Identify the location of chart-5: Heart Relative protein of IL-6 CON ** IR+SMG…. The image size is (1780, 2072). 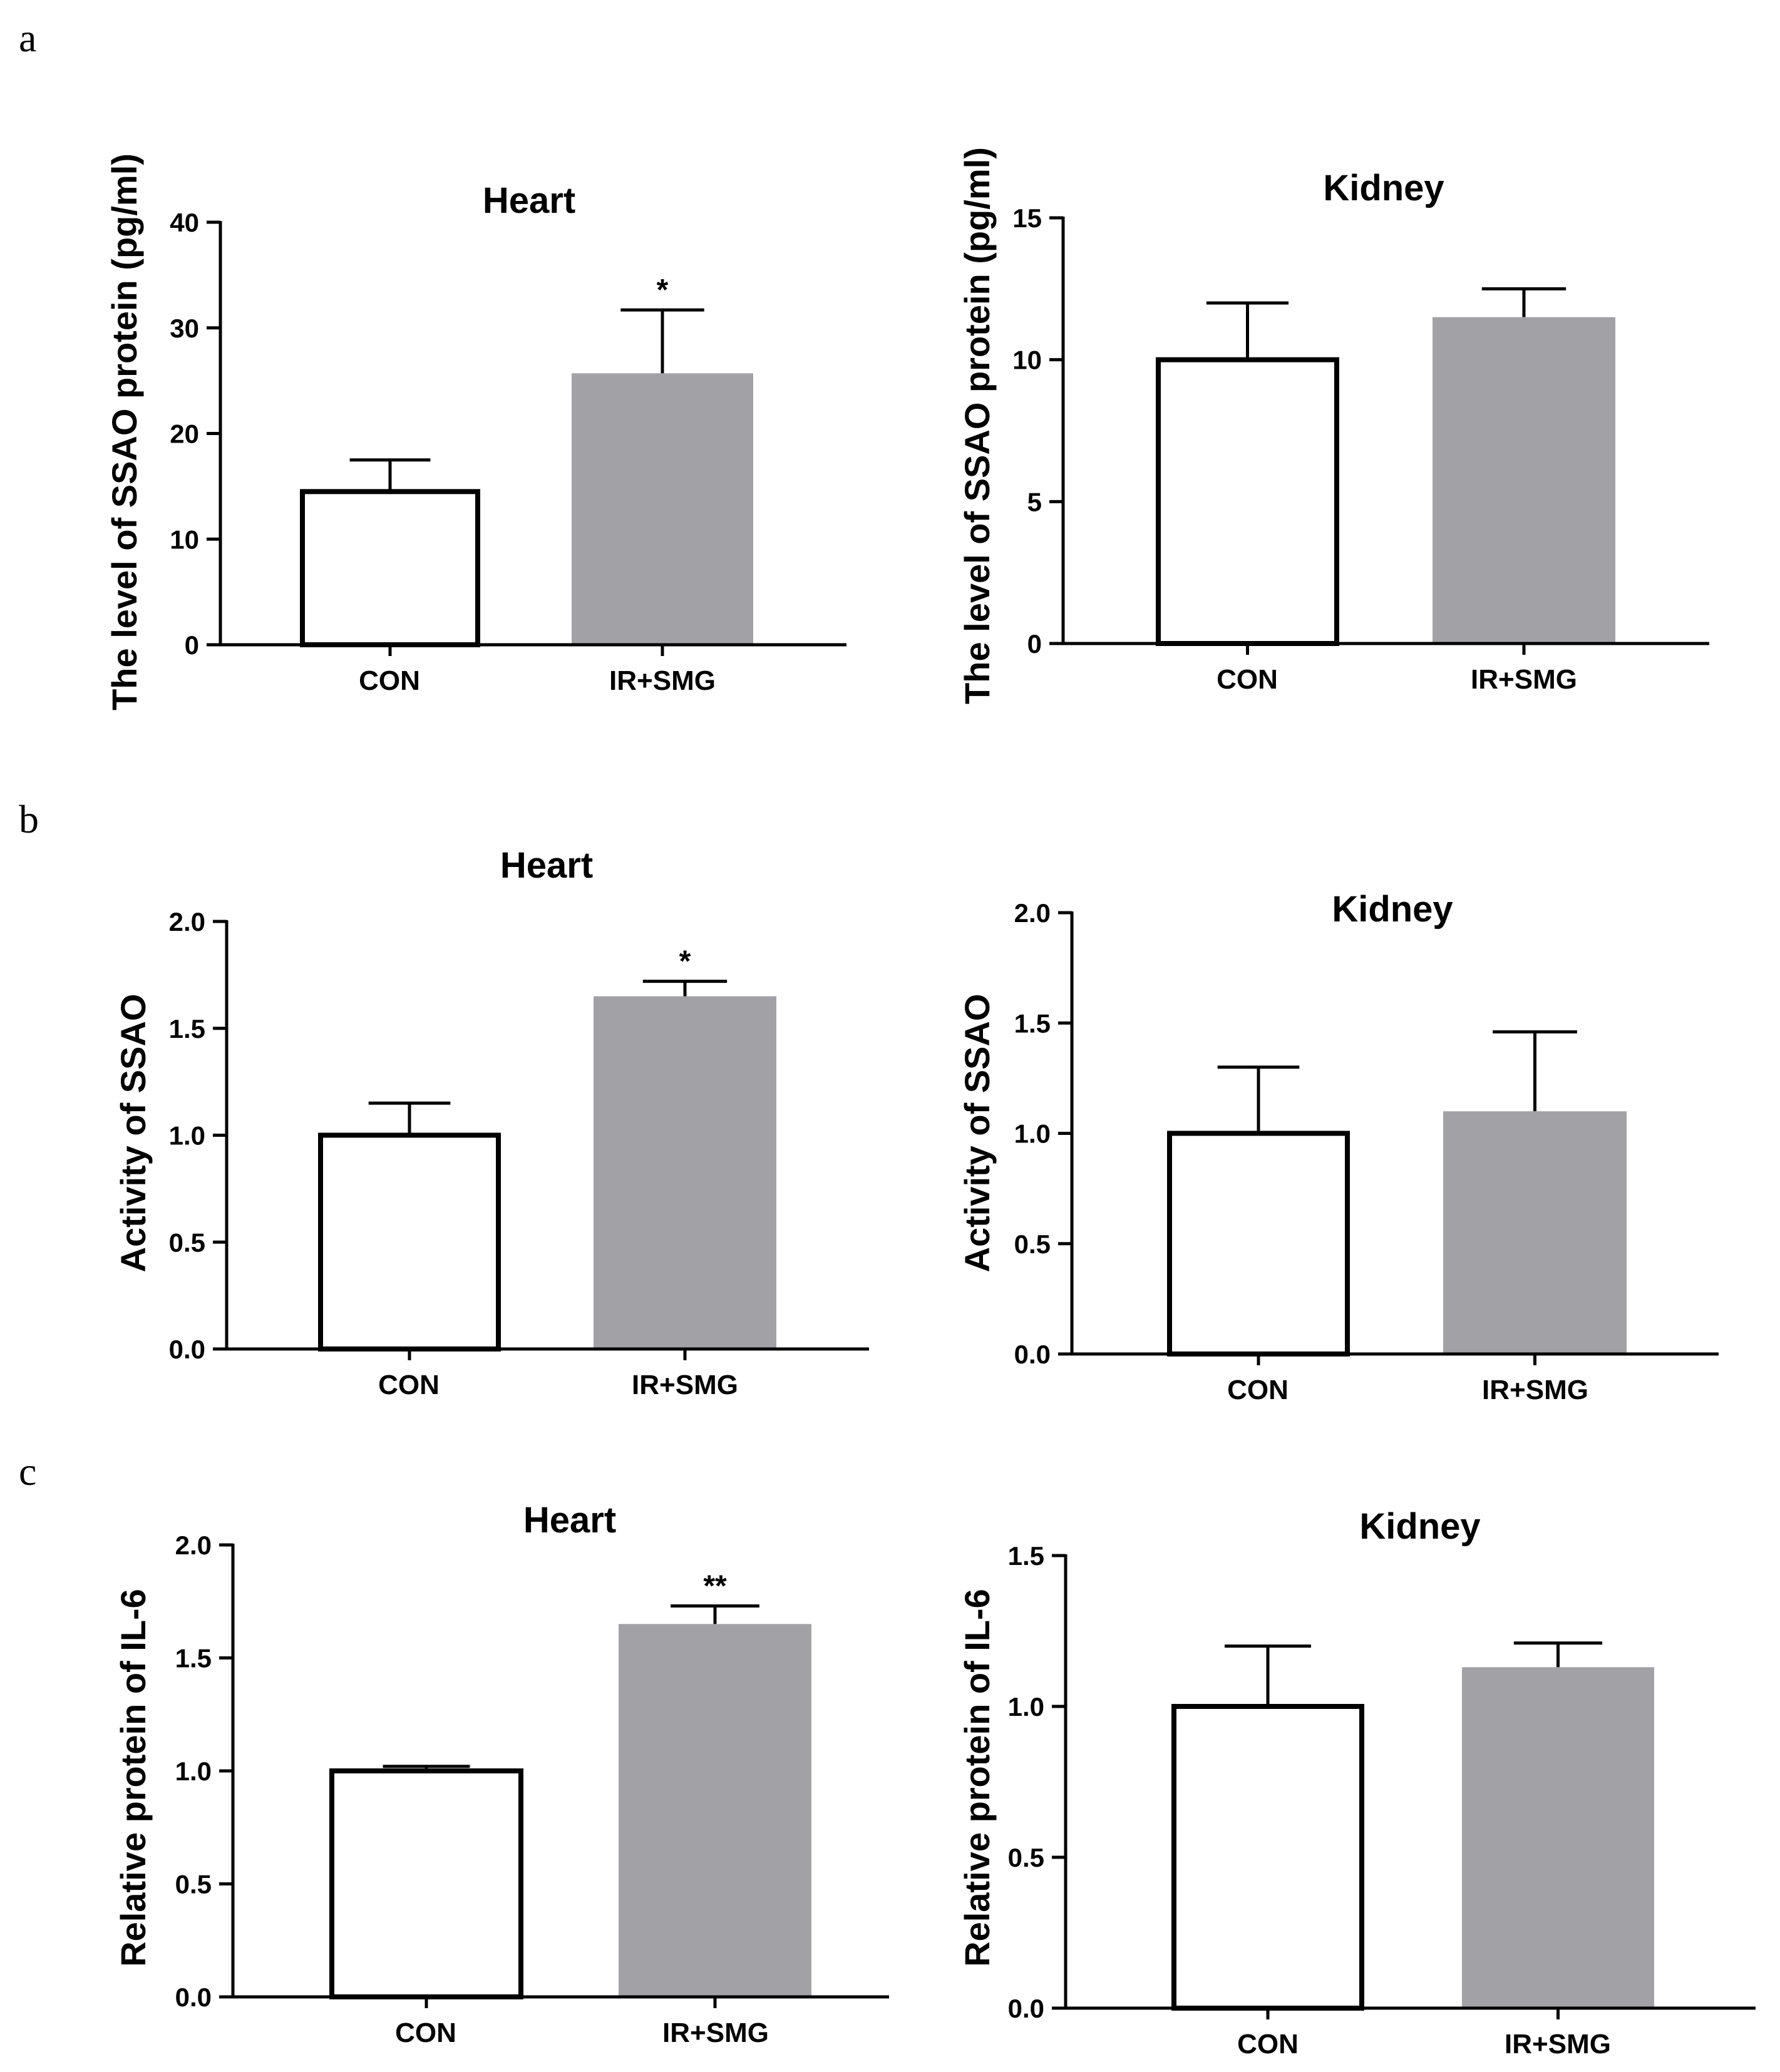
(501, 1774).